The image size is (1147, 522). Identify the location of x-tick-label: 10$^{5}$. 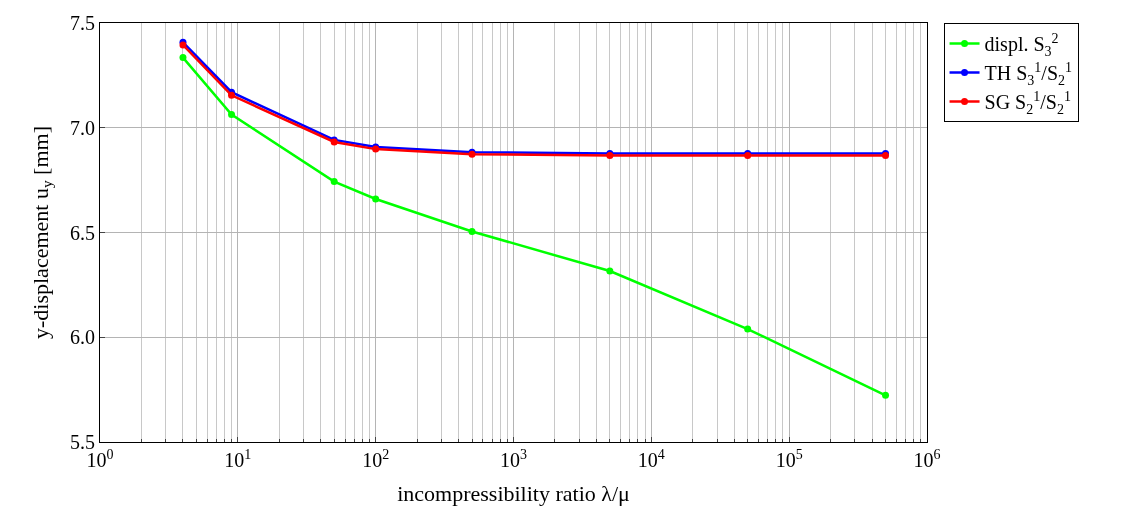
(789, 458).